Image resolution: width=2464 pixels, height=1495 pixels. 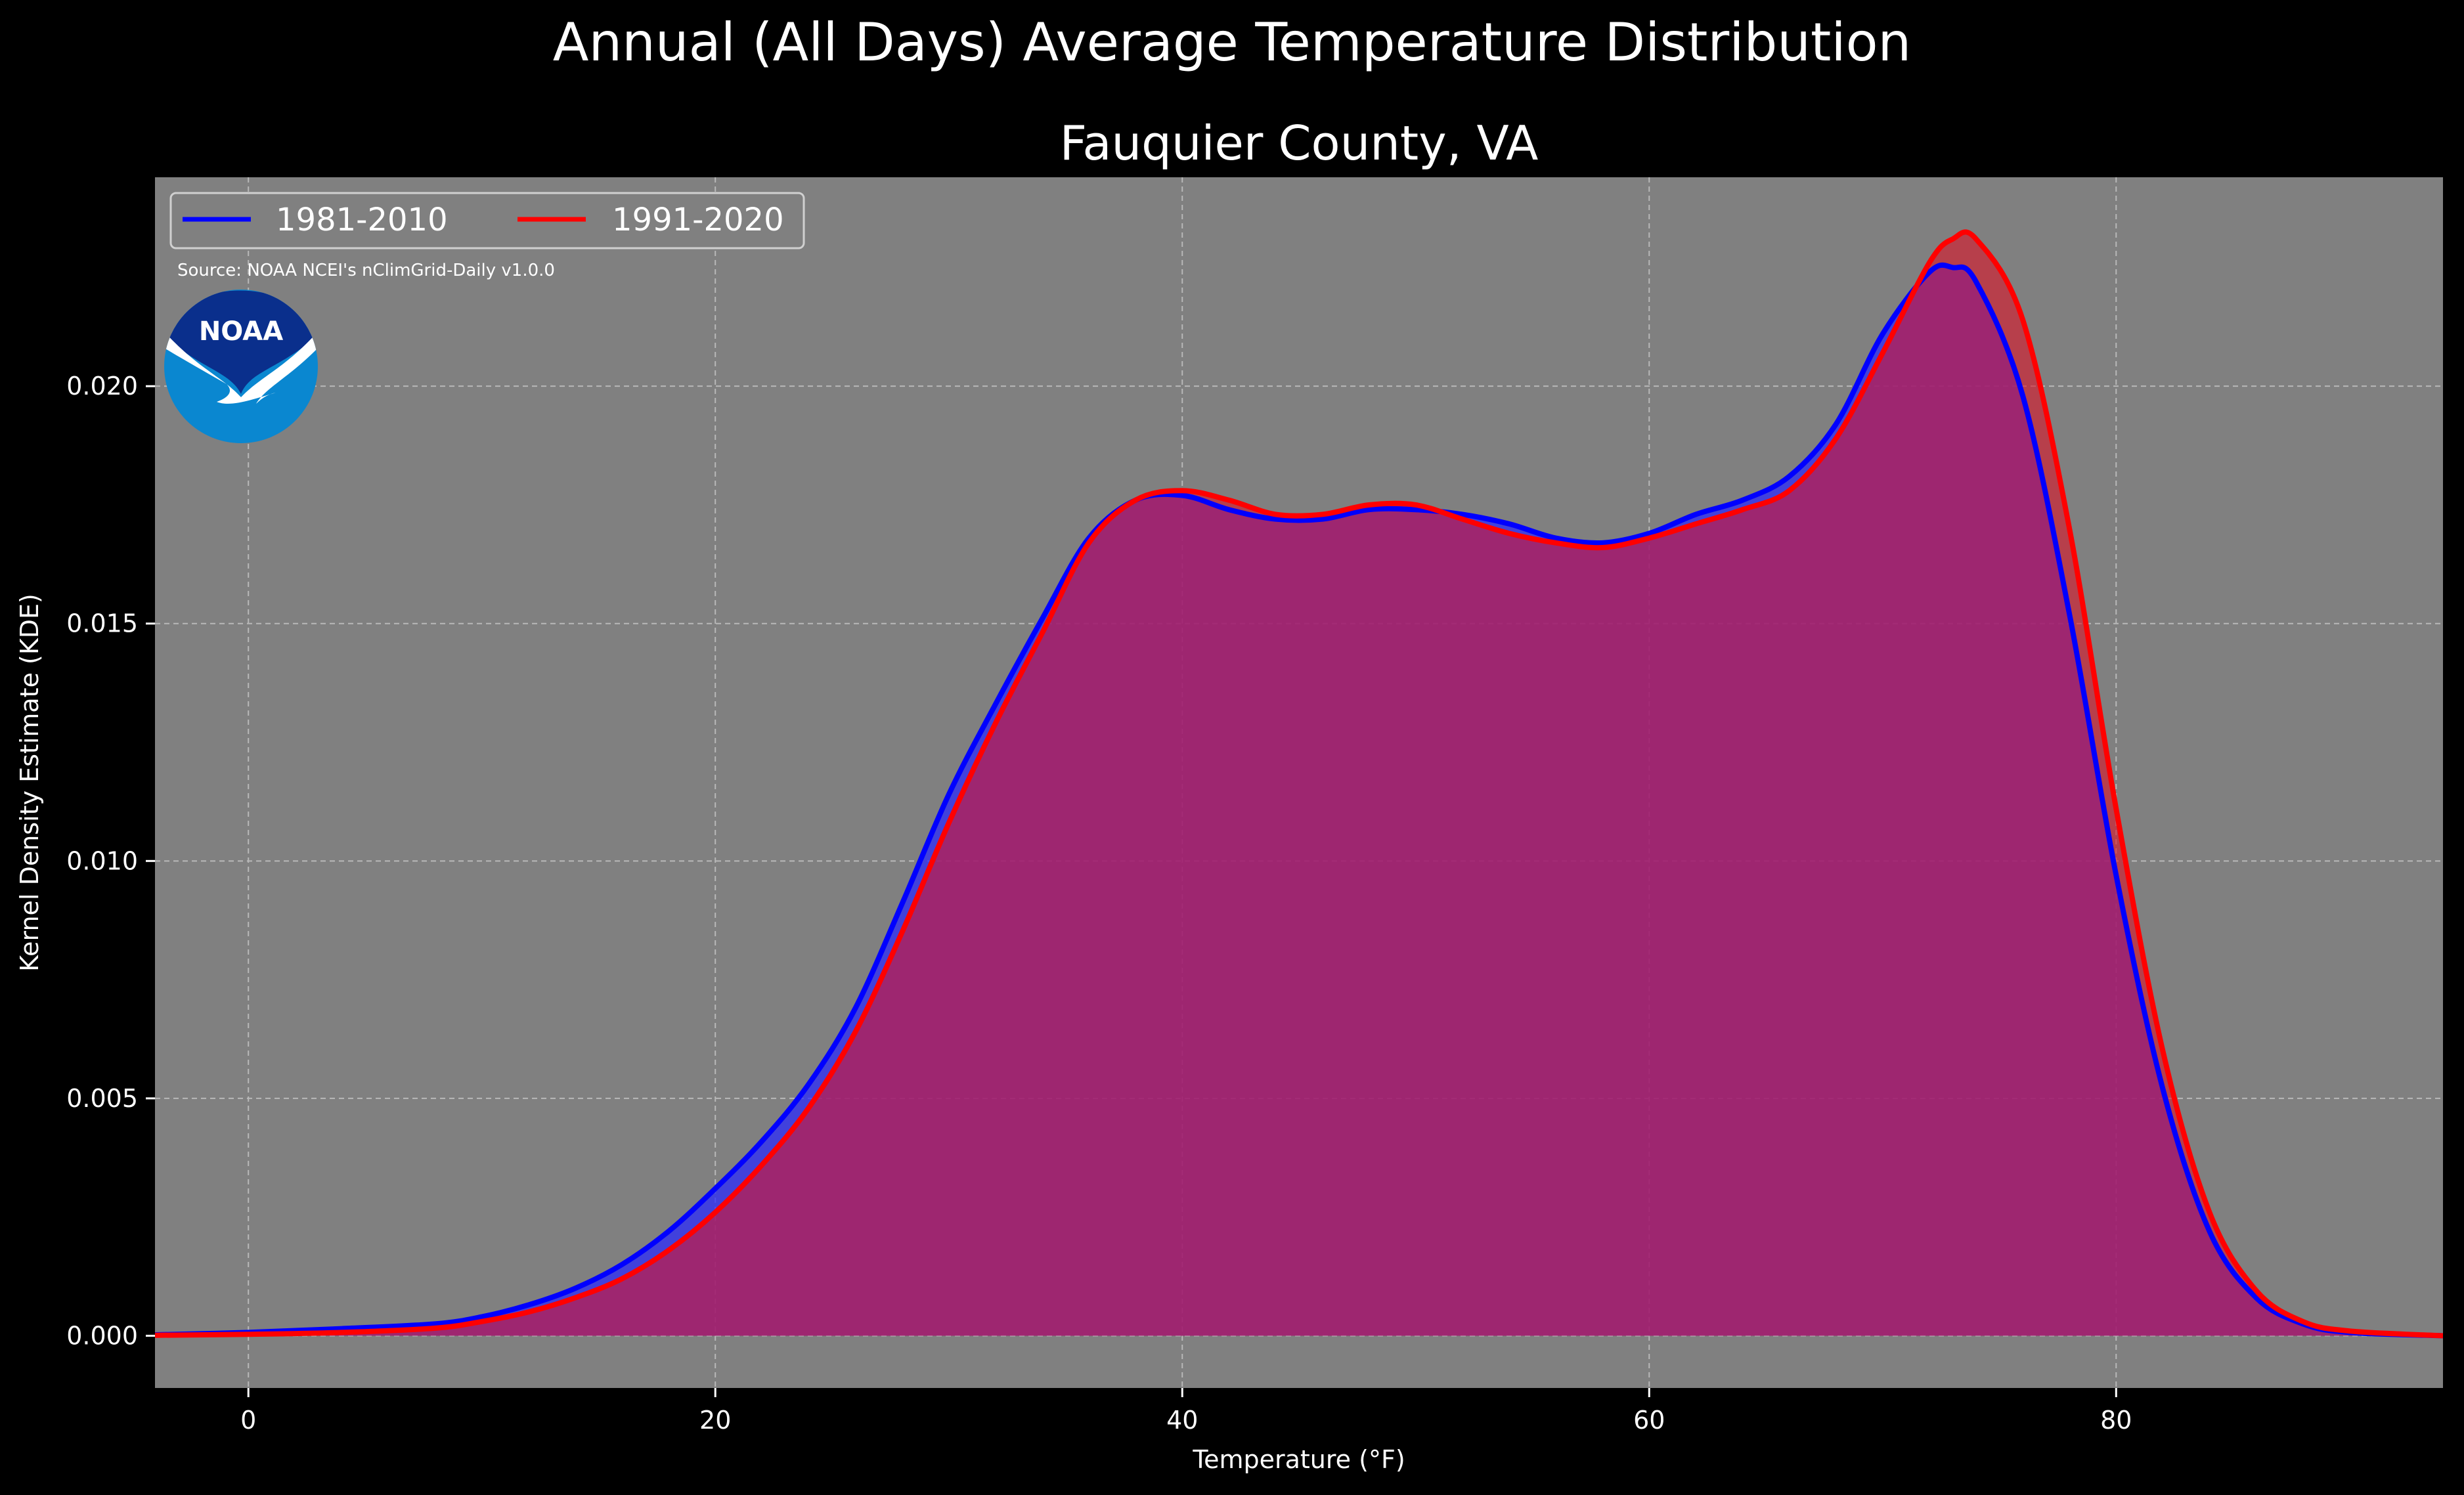 I want to click on x-tick-label: 20, so click(x=715, y=1420).